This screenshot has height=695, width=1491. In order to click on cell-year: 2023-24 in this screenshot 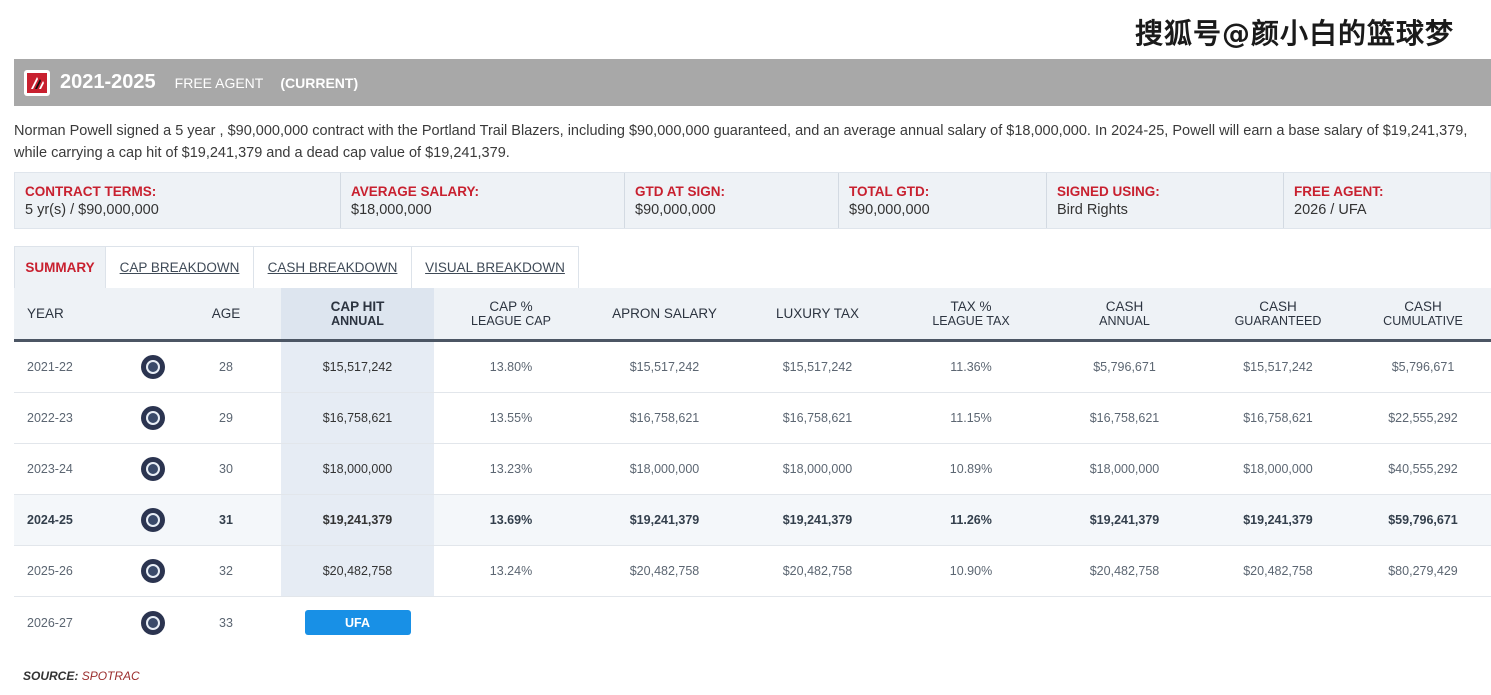, I will do `click(50, 469)`.